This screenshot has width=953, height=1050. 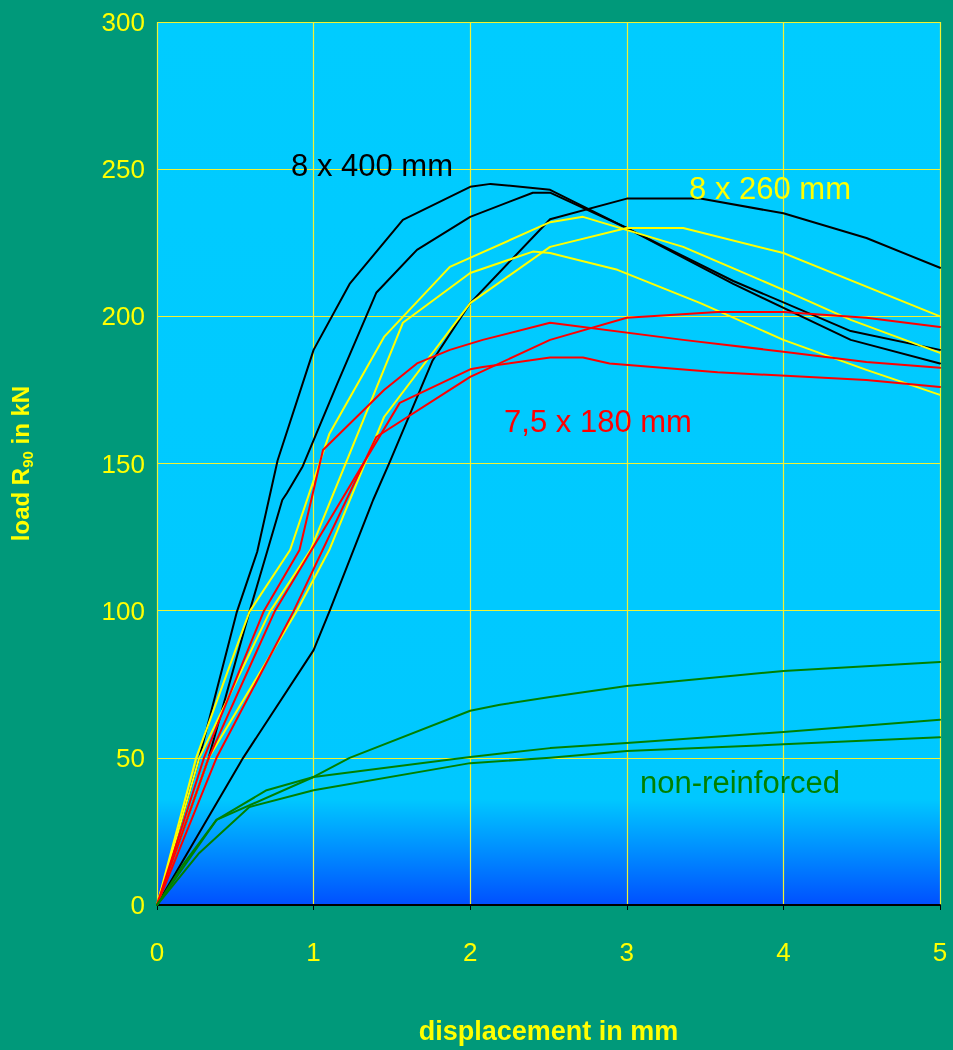 What do you see at coordinates (627, 952) in the screenshot?
I see `x-tick-label: 3` at bounding box center [627, 952].